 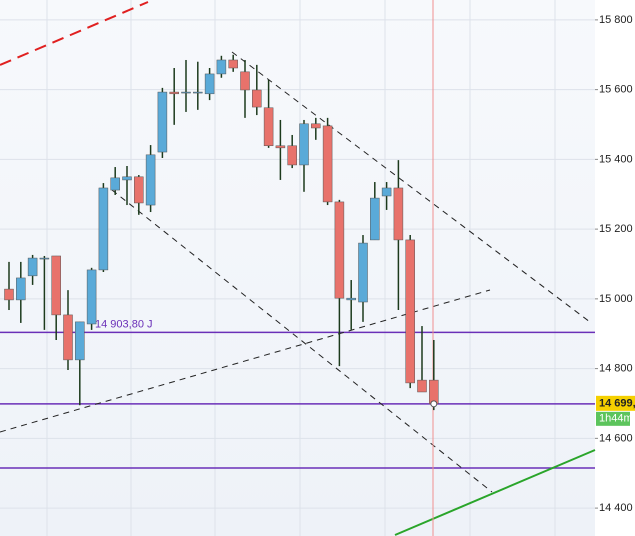 What do you see at coordinates (616, 159) in the screenshot?
I see `y-tick-label: 15 400` at bounding box center [616, 159].